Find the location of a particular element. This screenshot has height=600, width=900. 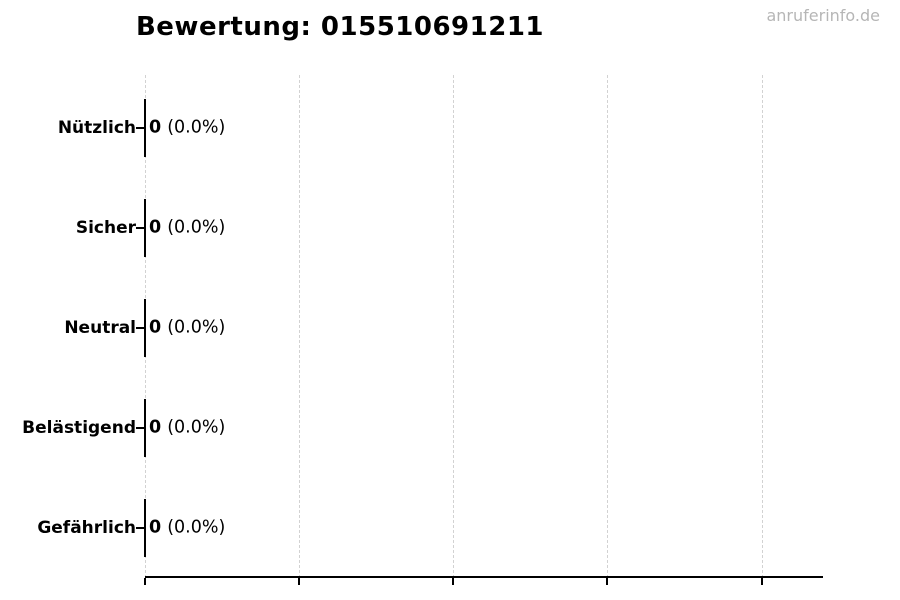

category-label: Gefährlich is located at coordinates (86, 528).